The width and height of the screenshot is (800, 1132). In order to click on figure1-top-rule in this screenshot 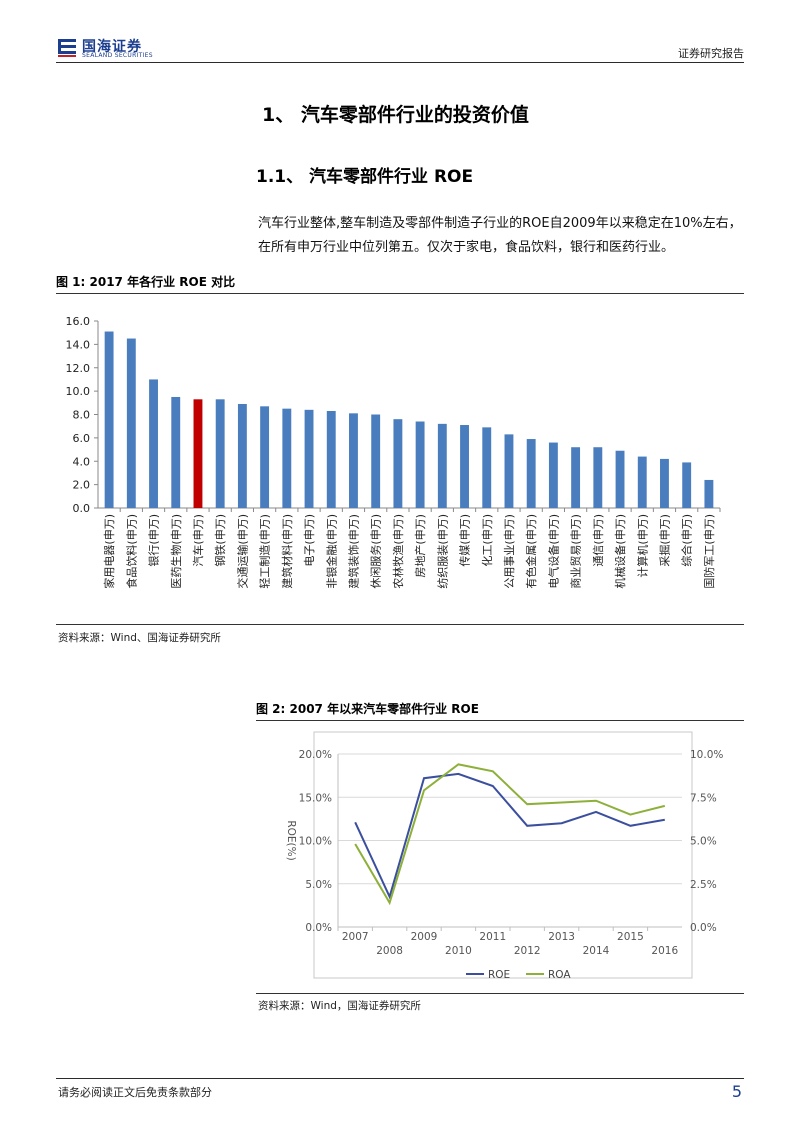, I will do `click(400, 293)`.